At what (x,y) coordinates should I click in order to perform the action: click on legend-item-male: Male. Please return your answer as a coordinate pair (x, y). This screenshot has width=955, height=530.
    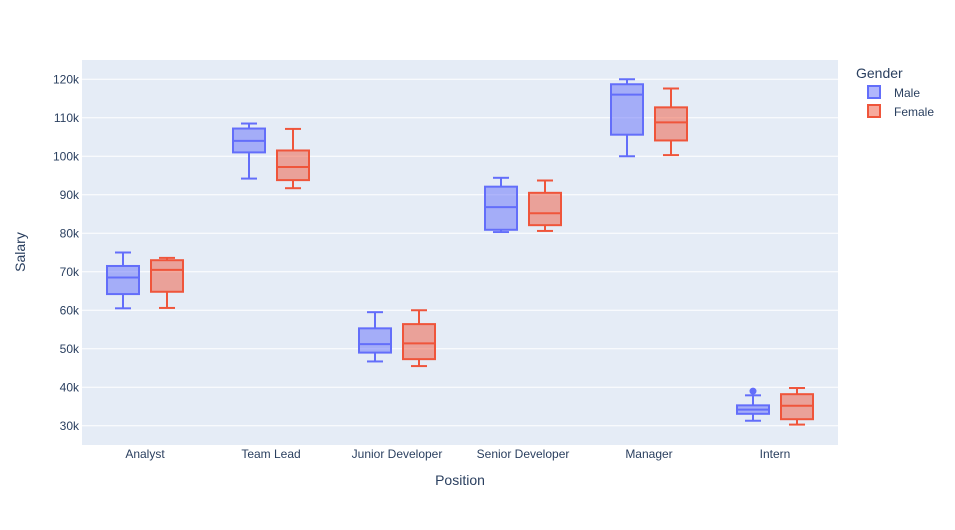
    Looking at the image, I should click on (893, 92).